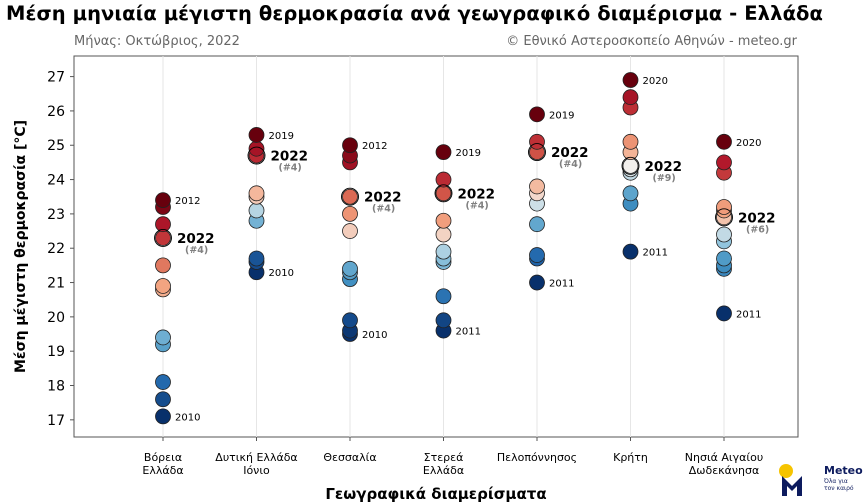  I want to click on logo-word: Meteo, so click(843, 470).